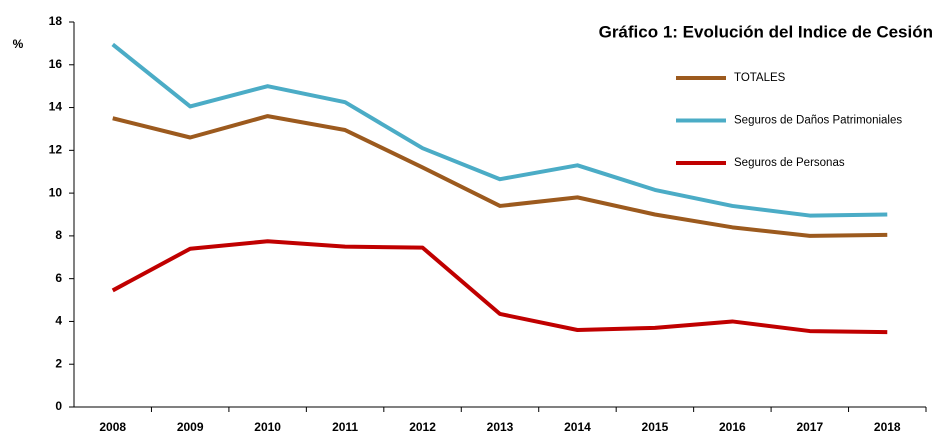  Describe the element at coordinates (422, 427) in the screenshot. I see `x-tick-label: 2012` at that location.